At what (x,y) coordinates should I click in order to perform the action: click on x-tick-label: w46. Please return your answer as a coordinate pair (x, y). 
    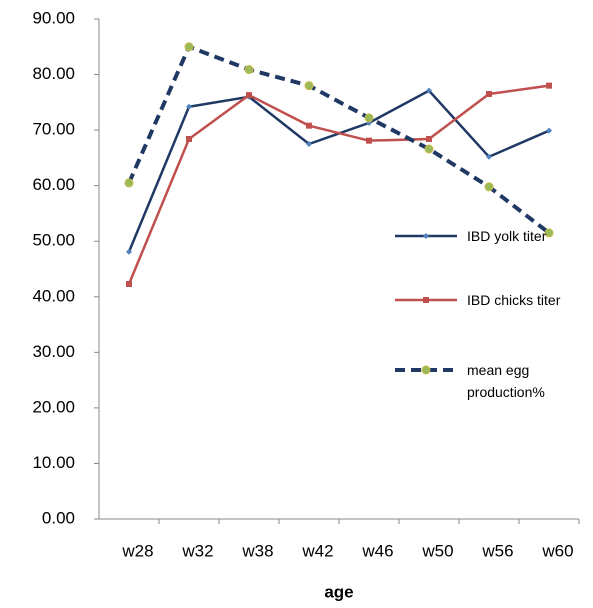
    Looking at the image, I should click on (377, 550).